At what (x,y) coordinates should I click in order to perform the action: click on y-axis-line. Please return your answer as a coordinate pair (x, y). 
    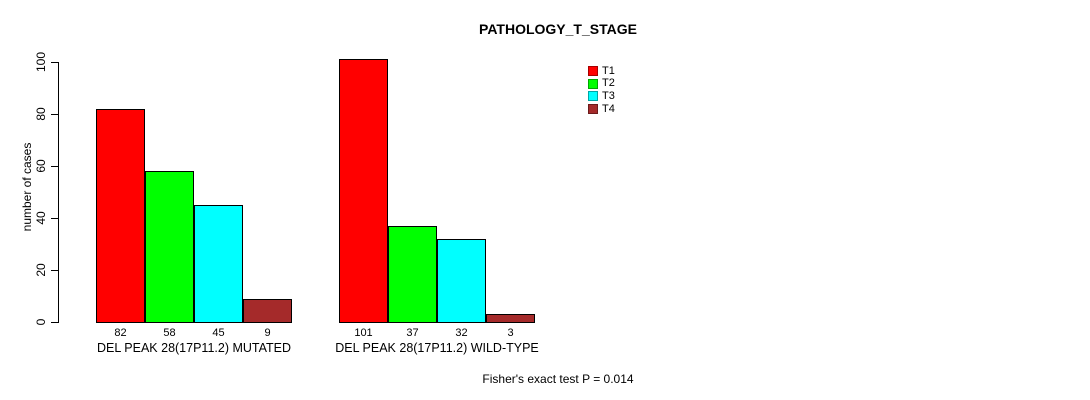
    Looking at the image, I should click on (58, 192).